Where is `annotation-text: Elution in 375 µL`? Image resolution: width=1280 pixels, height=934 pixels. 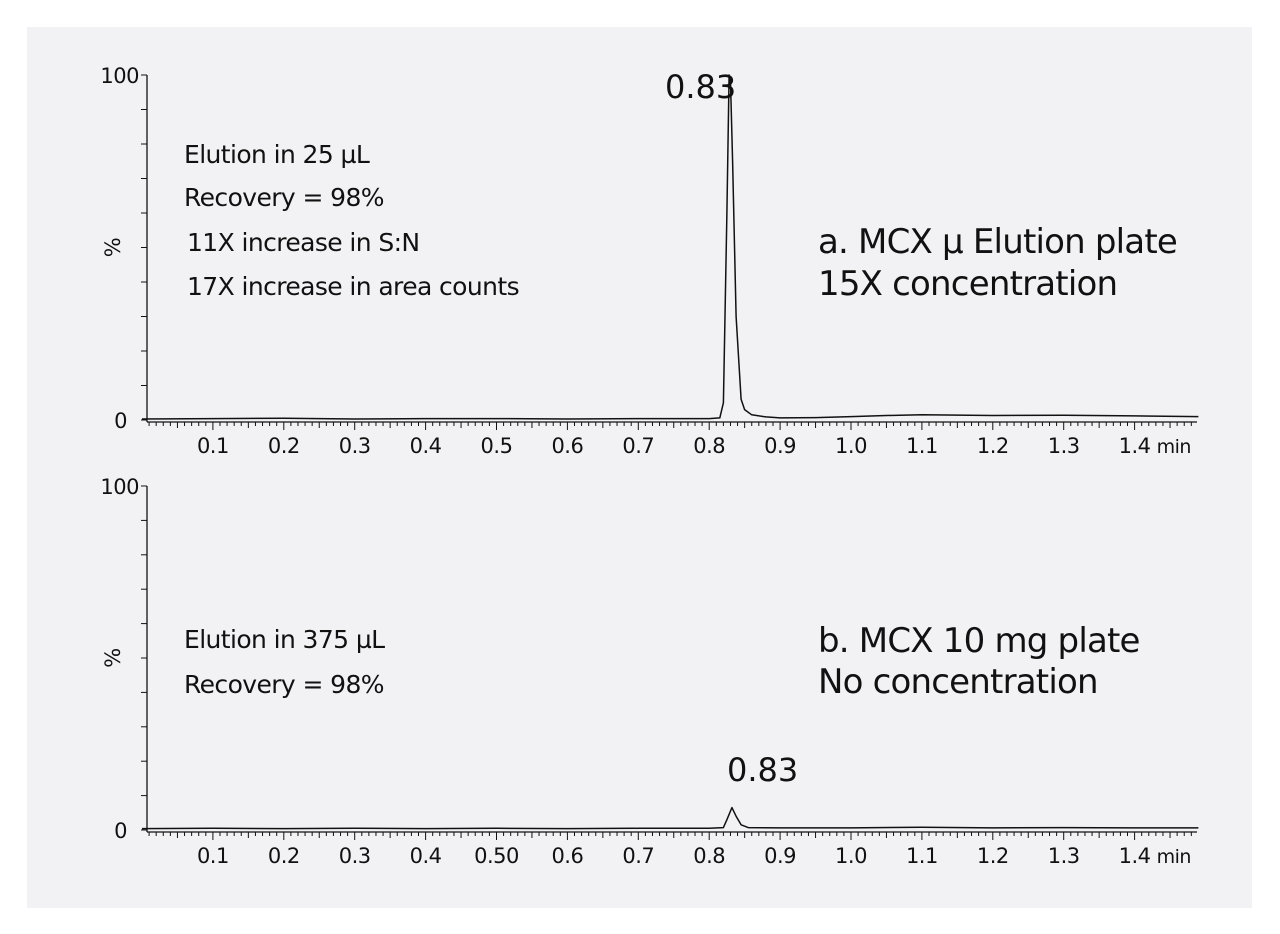
annotation-text: Elution in 375 µL is located at coordinates (284, 639).